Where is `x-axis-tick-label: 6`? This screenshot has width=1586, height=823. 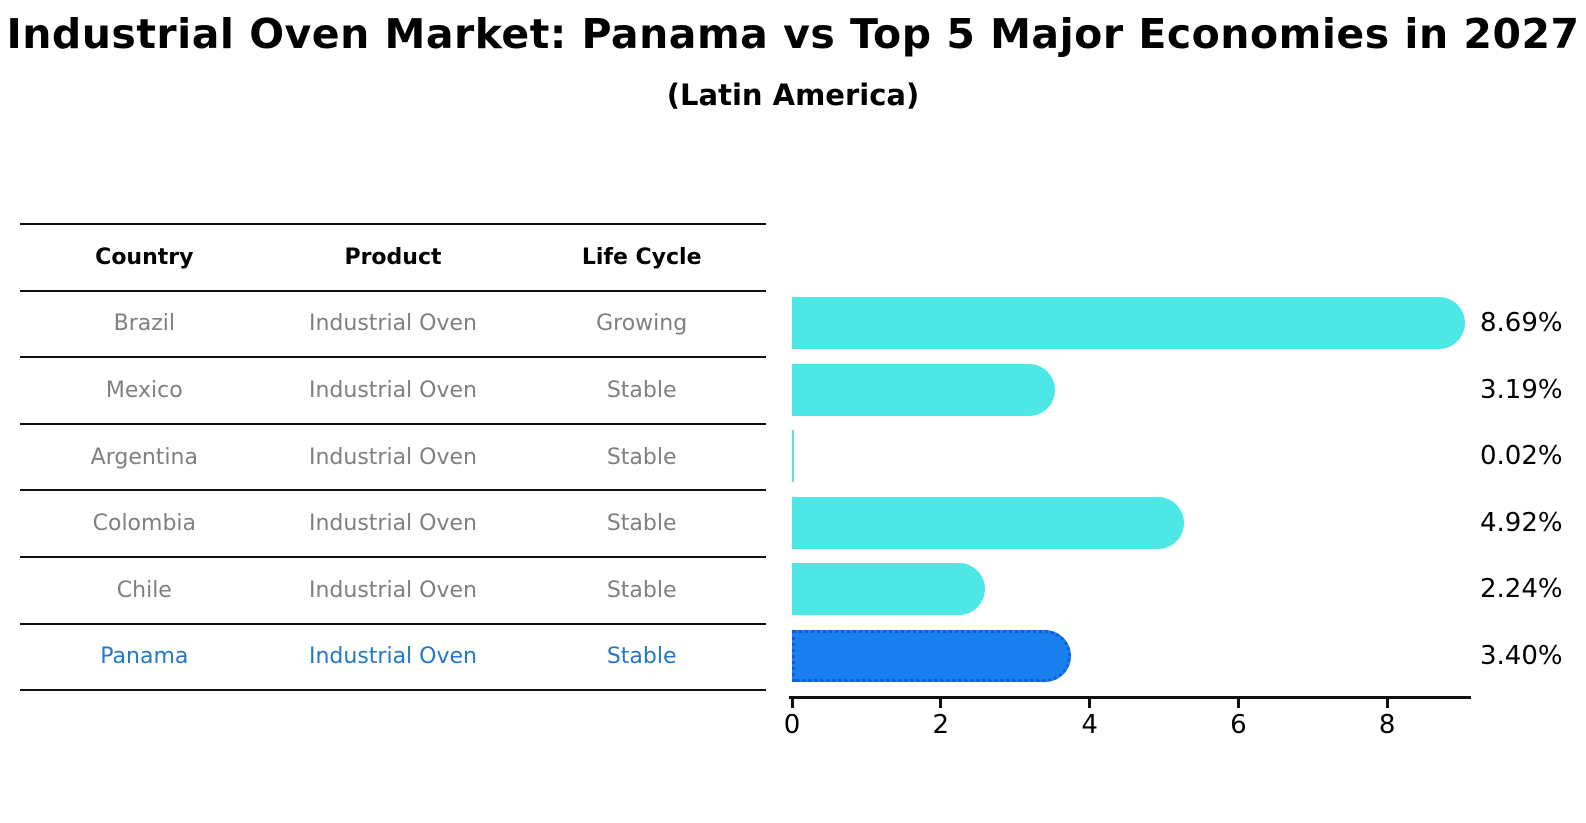
x-axis-tick-label: 6 is located at coordinates (1238, 725).